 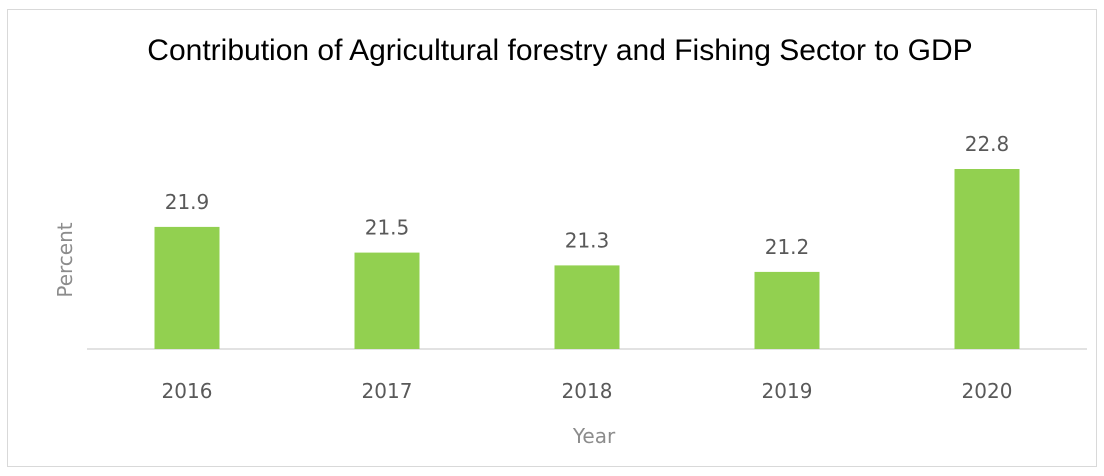 I want to click on bar-2020, so click(x=987, y=259).